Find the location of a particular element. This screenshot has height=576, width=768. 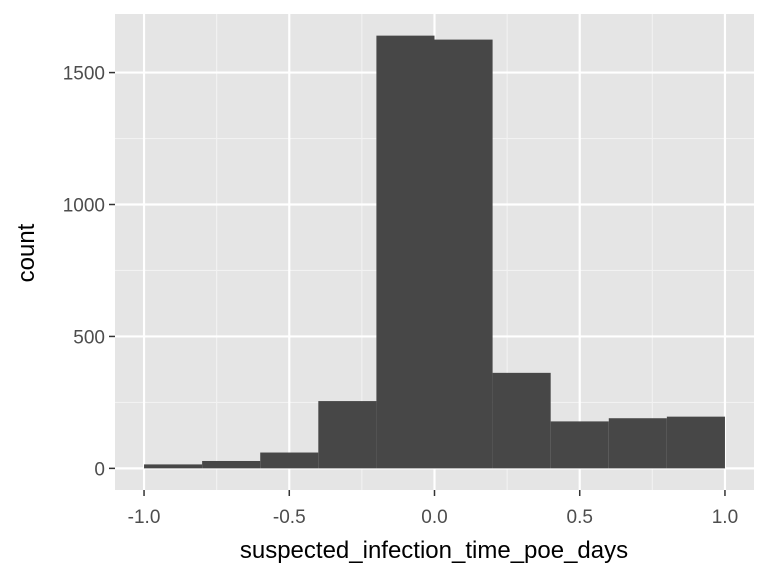

x-tick-label: -0.5 is located at coordinates (289, 517).